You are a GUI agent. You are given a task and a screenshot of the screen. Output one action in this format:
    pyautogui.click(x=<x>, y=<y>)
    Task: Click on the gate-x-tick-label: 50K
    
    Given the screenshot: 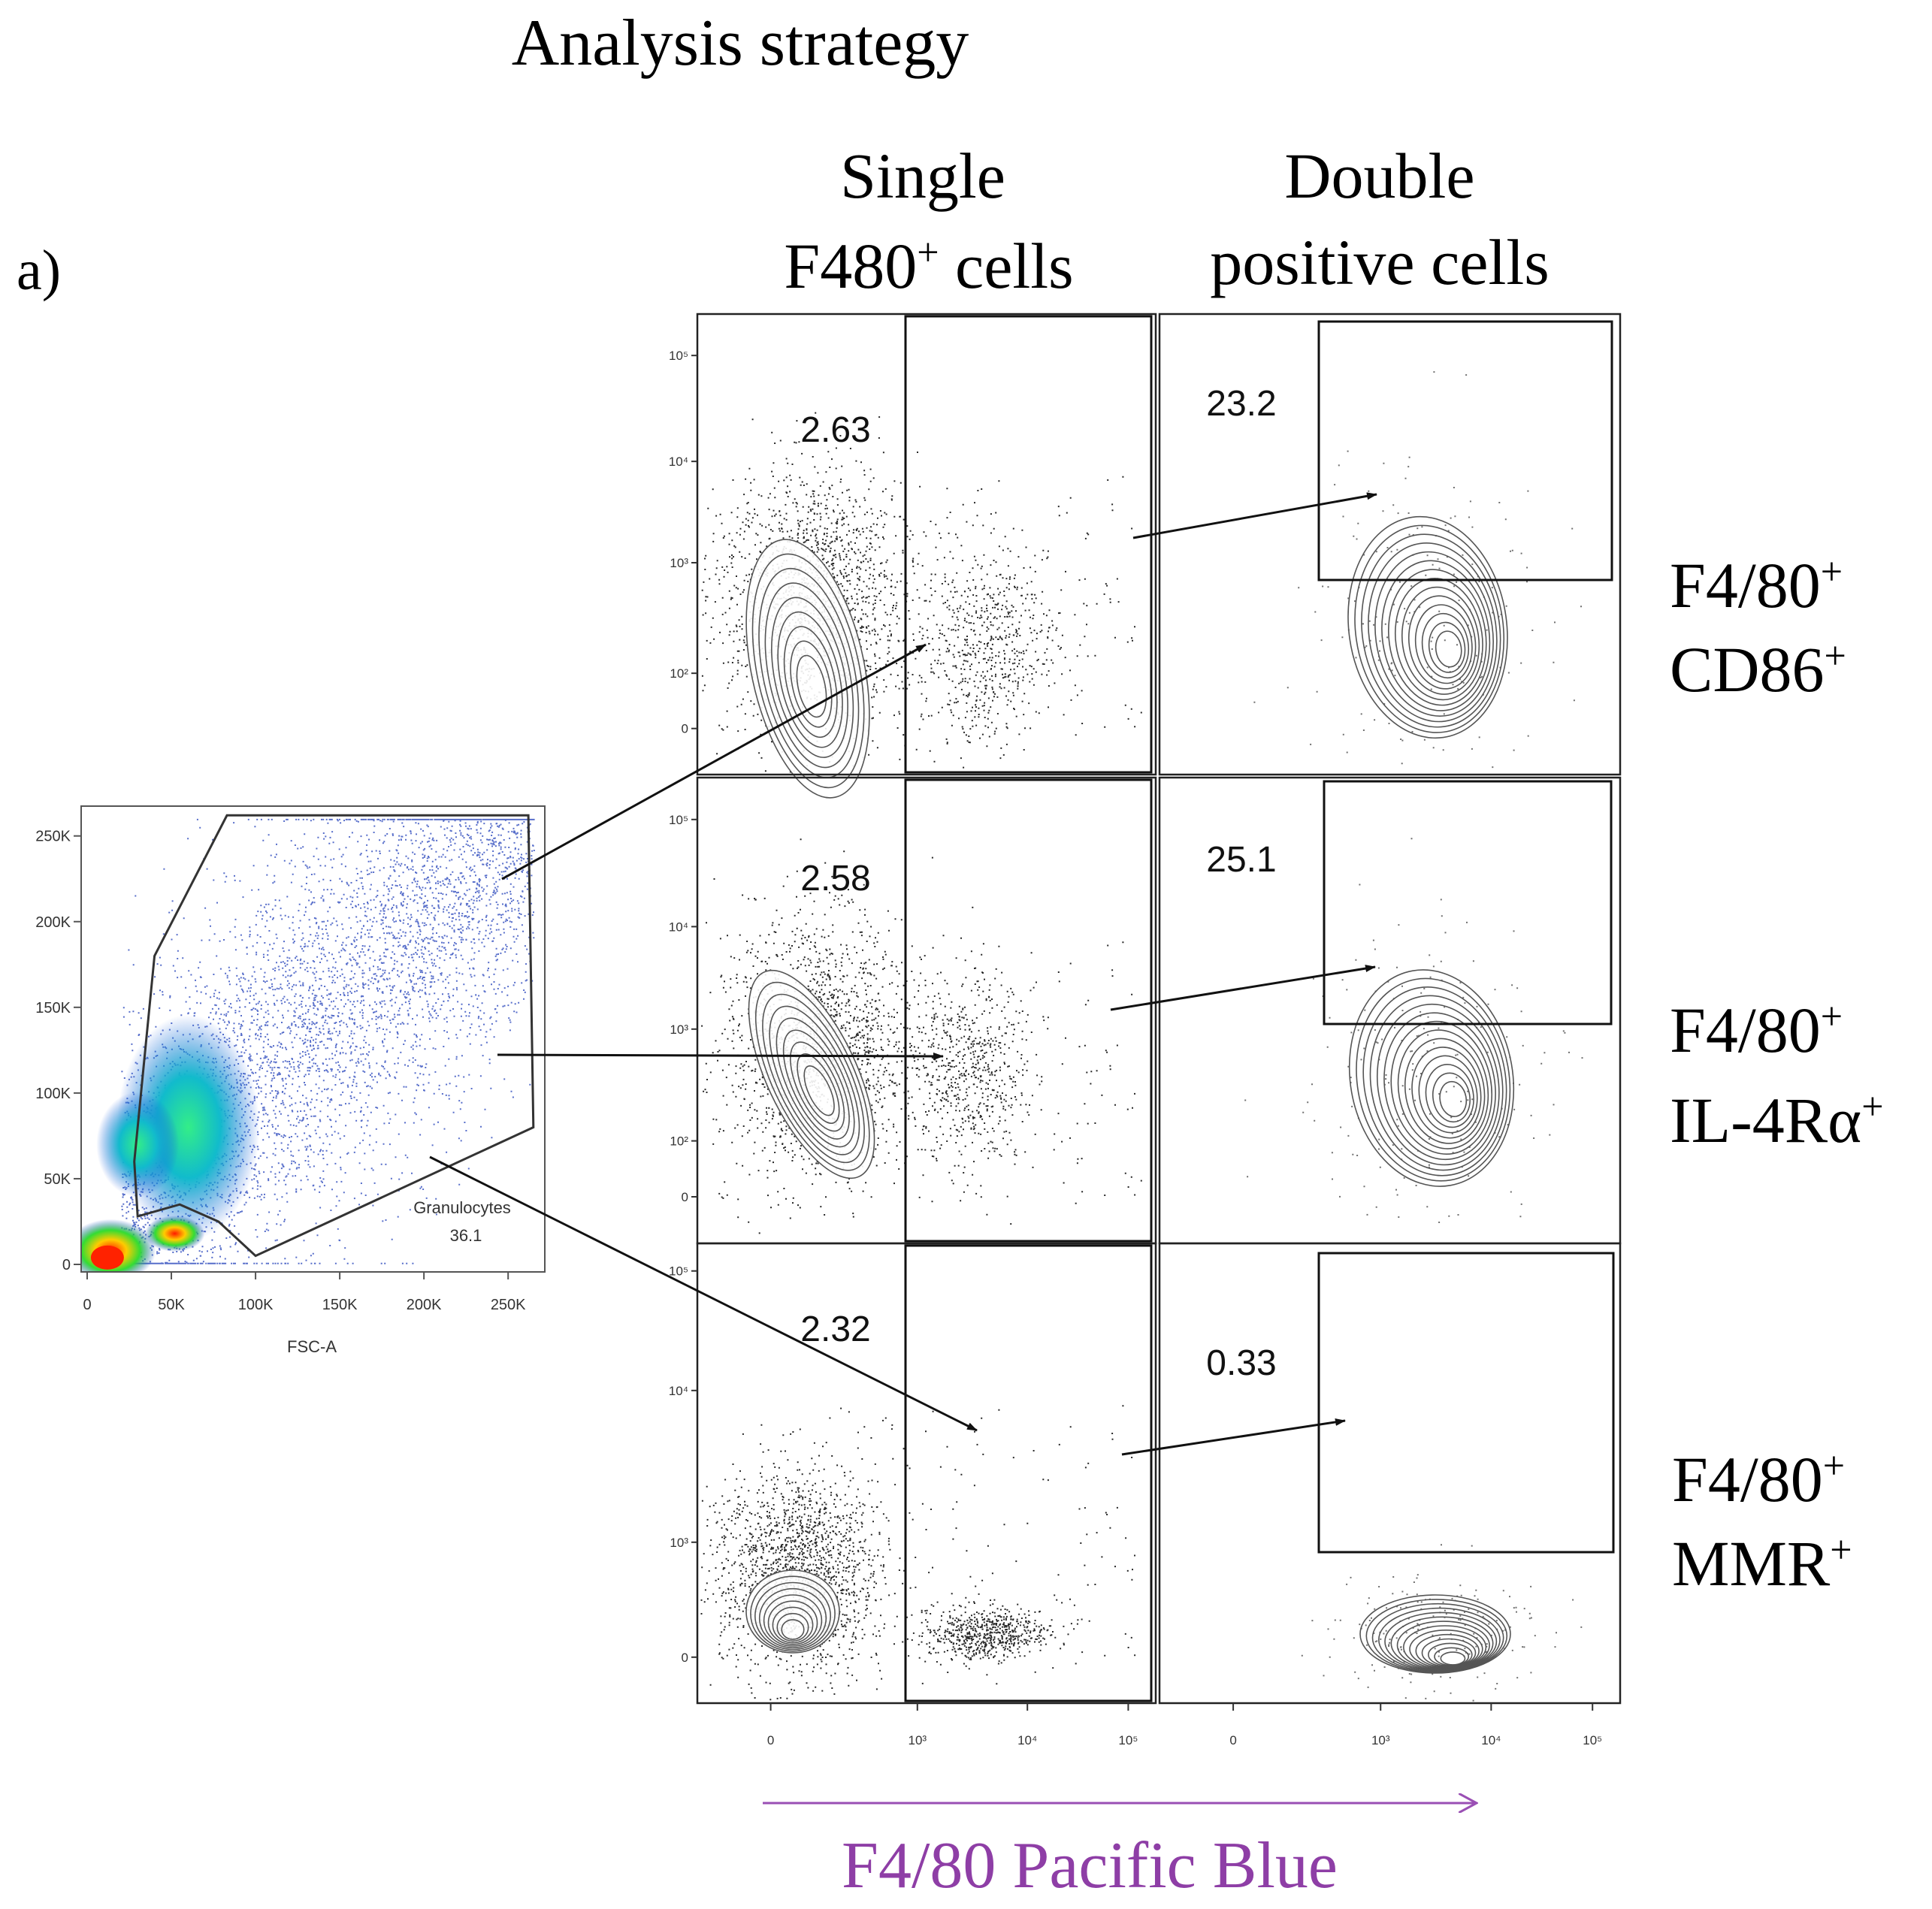 What is the action you would take?
    pyautogui.click(x=172, y=1305)
    